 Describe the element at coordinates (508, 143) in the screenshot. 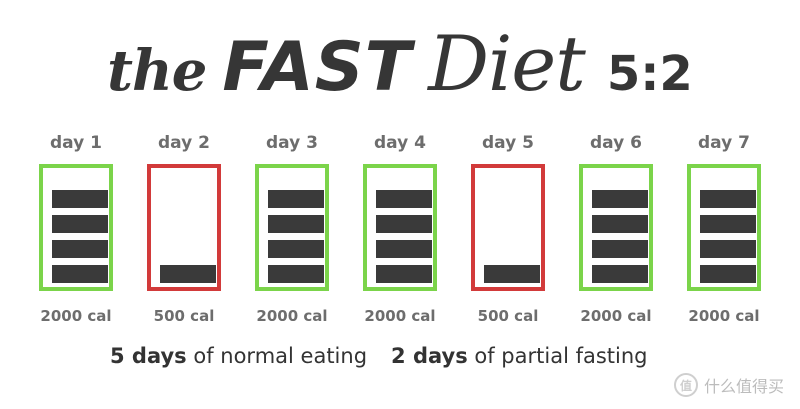

I see `day-label: day 5` at that location.